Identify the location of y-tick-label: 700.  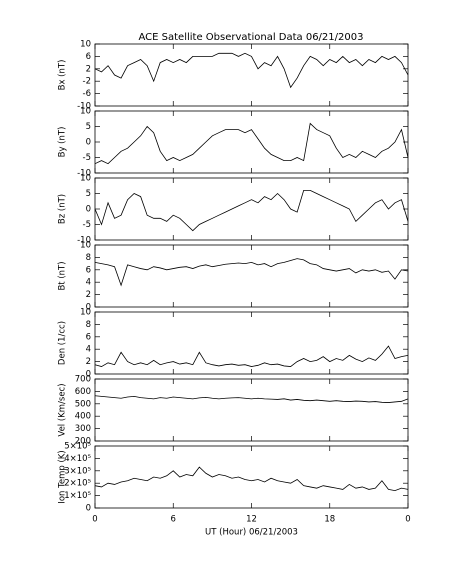
(83, 380).